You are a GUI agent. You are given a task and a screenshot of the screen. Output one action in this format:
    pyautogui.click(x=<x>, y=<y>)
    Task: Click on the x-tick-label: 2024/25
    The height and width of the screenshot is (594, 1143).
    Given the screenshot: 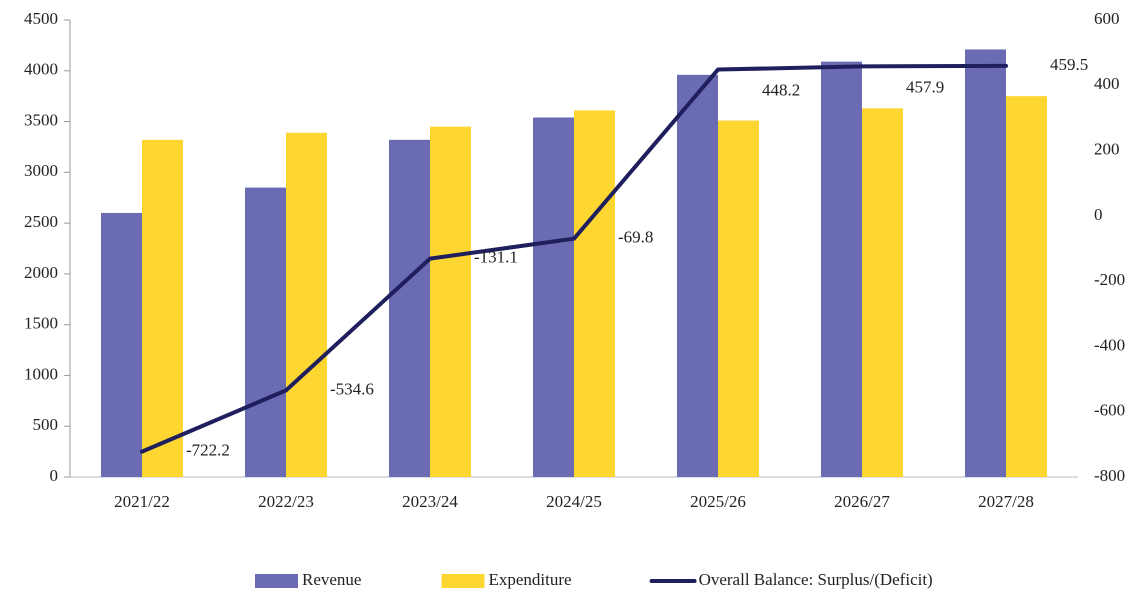 What is the action you would take?
    pyautogui.click(x=574, y=501)
    